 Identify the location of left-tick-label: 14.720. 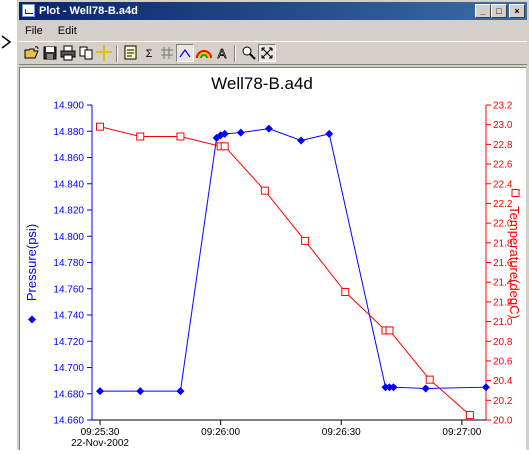
(68, 342).